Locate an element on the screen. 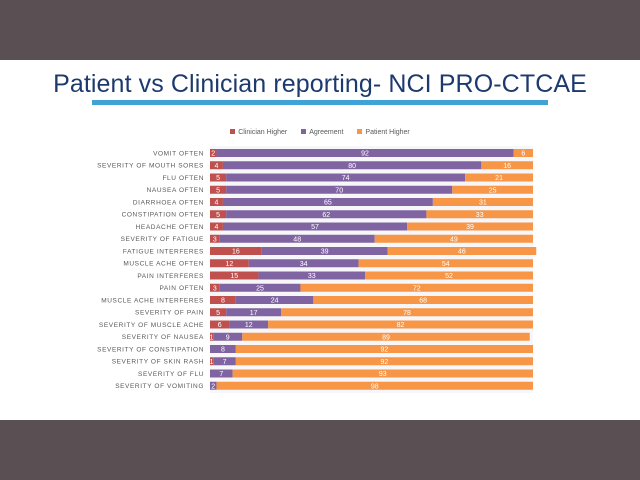 This screenshot has width=640, height=480. value-label-clinician-higher-diarrhoea-often: 4 is located at coordinates (217, 203).